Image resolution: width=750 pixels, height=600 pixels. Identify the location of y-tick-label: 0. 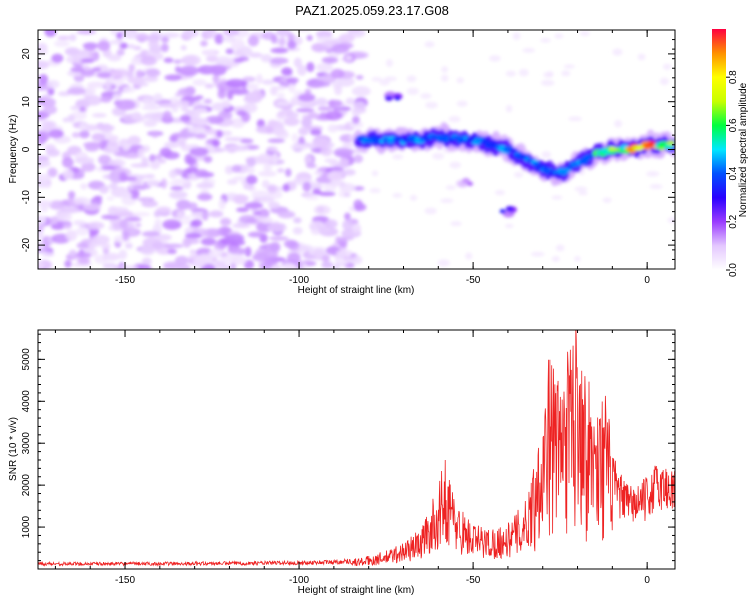
(26, 149).